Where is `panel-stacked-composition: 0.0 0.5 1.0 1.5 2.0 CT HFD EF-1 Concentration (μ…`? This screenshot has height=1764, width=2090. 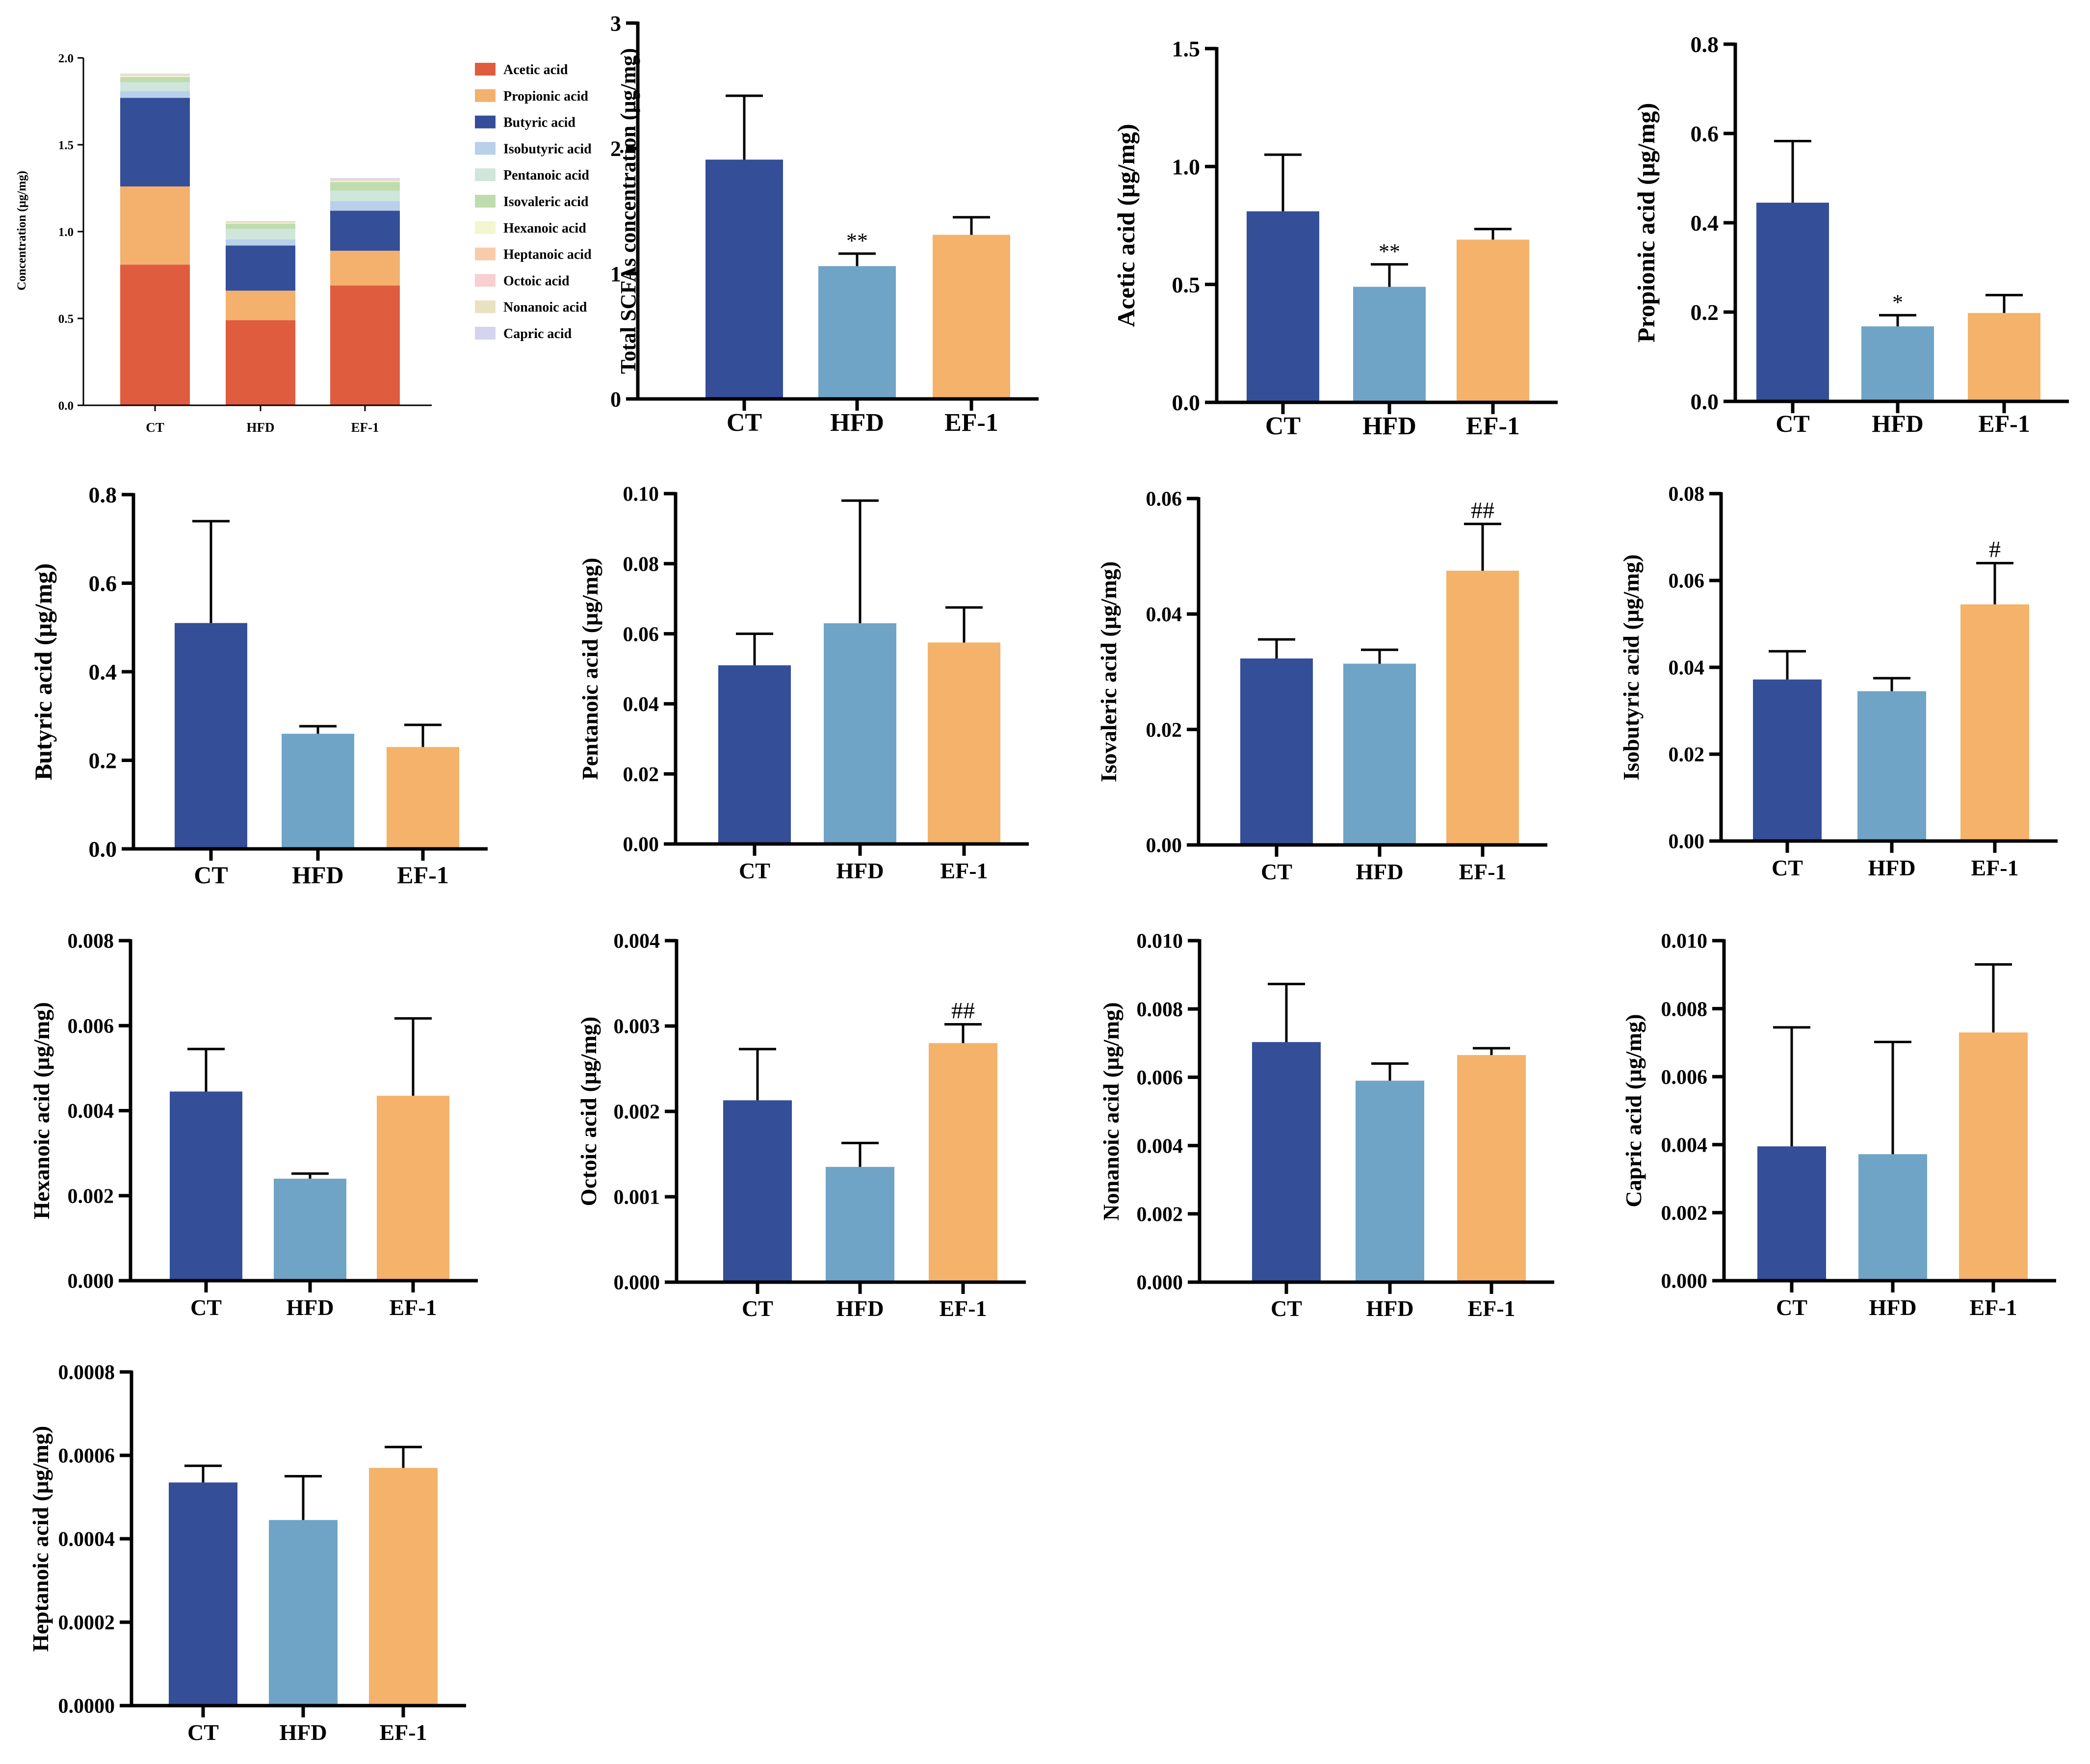 panel-stacked-composition: 0.0 0.5 1.0 1.5 2.0 CT HFD EF-1 Concentration (μ… is located at coordinates (304, 243).